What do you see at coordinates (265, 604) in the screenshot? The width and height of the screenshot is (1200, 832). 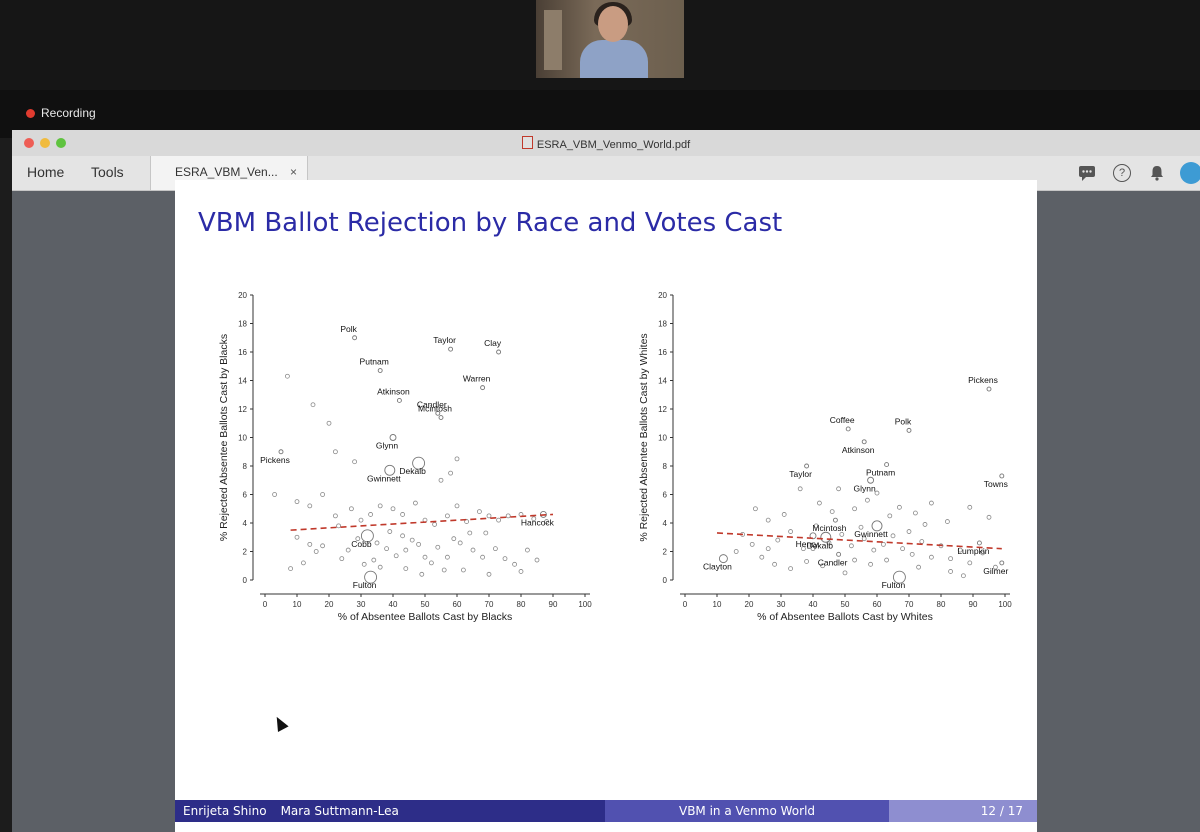 I see `x-tick-label: 0` at bounding box center [265, 604].